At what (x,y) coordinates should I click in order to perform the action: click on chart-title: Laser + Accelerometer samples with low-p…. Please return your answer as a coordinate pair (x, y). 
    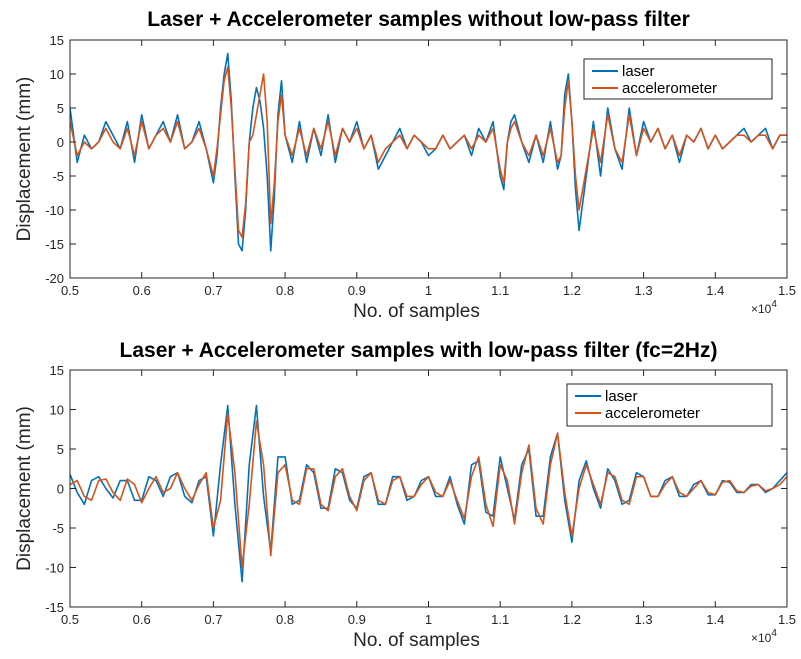
    Looking at the image, I should click on (419, 350).